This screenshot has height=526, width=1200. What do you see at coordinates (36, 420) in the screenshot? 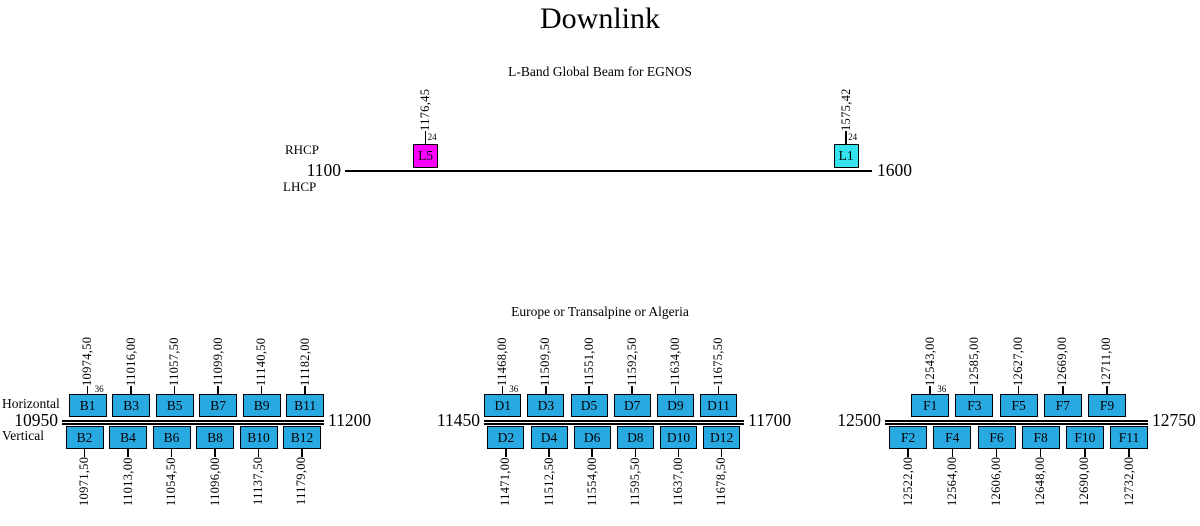
I see `group-axis-min-label: 10950` at bounding box center [36, 420].